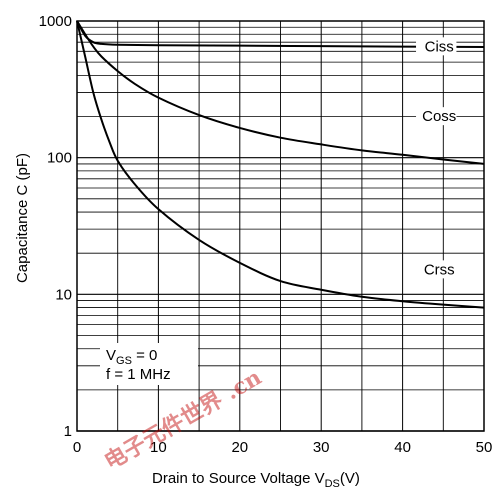 This screenshot has width=496, height=493. What do you see at coordinates (63, 294) in the screenshot?
I see `y-tick-label: 10` at bounding box center [63, 294].